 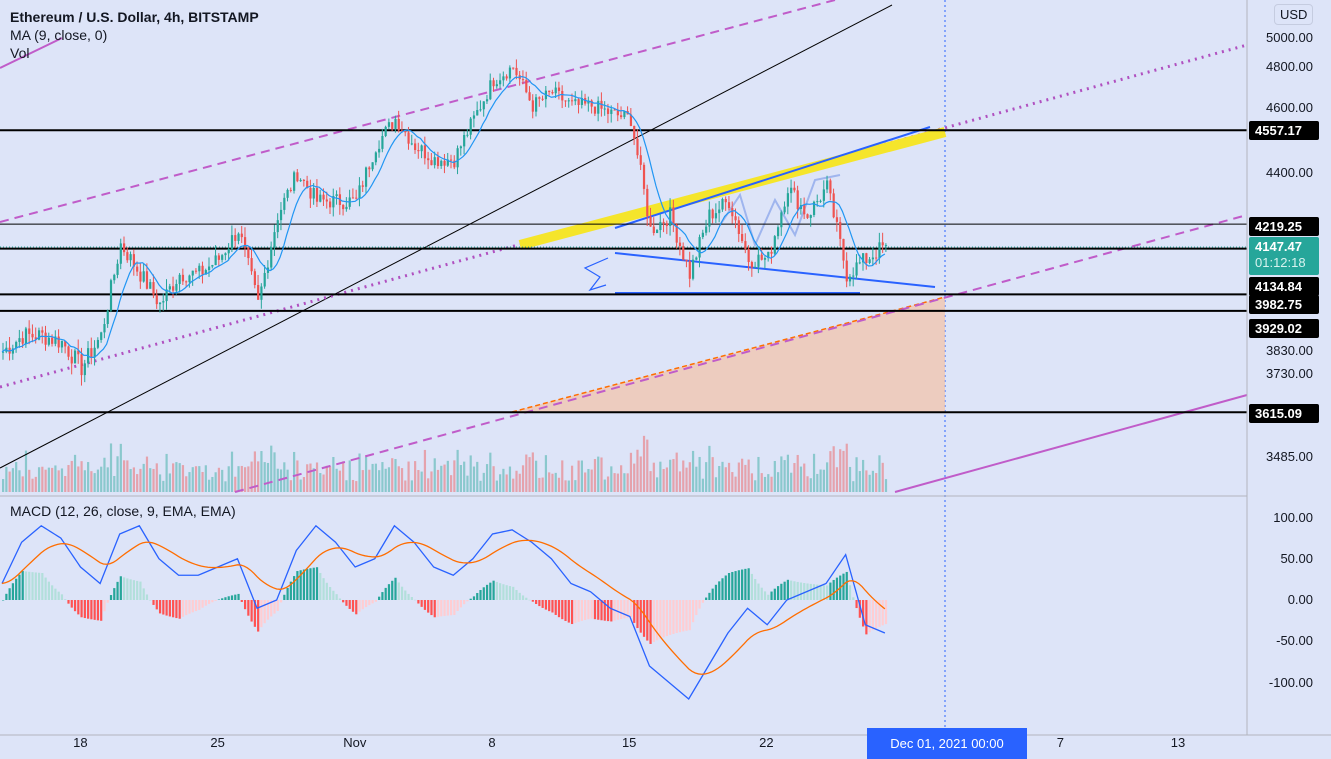 What do you see at coordinates (1294, 14) in the screenshot?
I see `currency-button: USD` at bounding box center [1294, 14].